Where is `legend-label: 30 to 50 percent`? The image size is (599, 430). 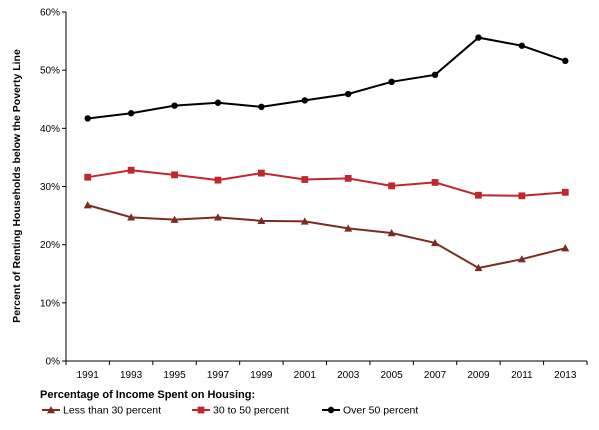 legend-label: 30 to 50 percent is located at coordinates (251, 411).